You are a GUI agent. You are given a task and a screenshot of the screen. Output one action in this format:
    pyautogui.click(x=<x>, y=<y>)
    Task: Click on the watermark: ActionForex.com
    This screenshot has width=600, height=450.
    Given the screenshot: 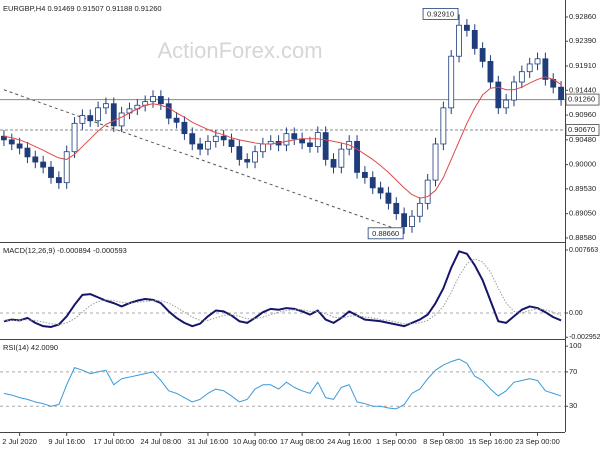 What is the action you would take?
    pyautogui.click(x=239, y=50)
    